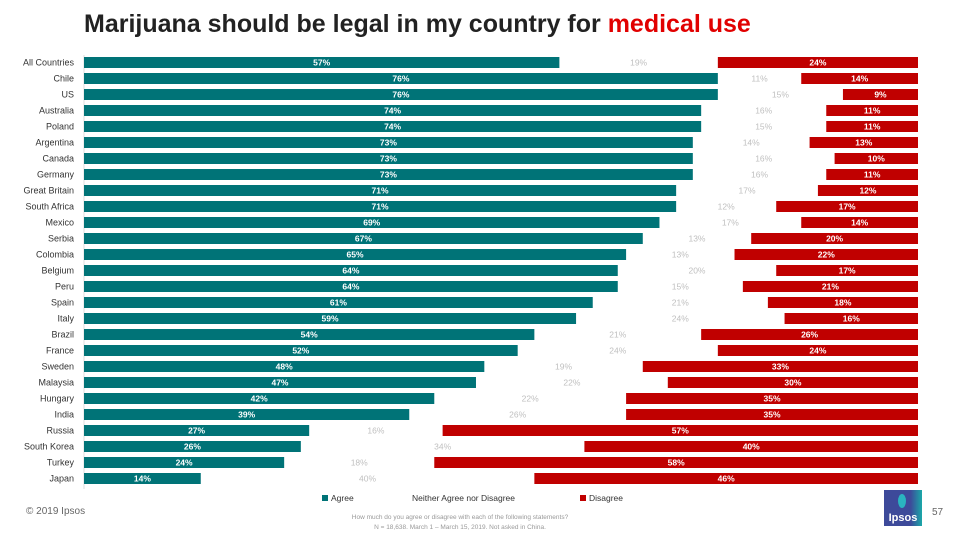  Describe the element at coordinates (325, 498) in the screenshot. I see `legend-swatch-agree` at that location.